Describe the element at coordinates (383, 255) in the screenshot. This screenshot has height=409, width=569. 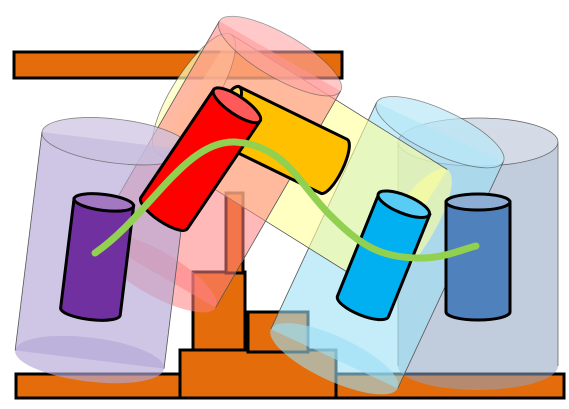
I see `cyan-cylinder-inner` at that location.